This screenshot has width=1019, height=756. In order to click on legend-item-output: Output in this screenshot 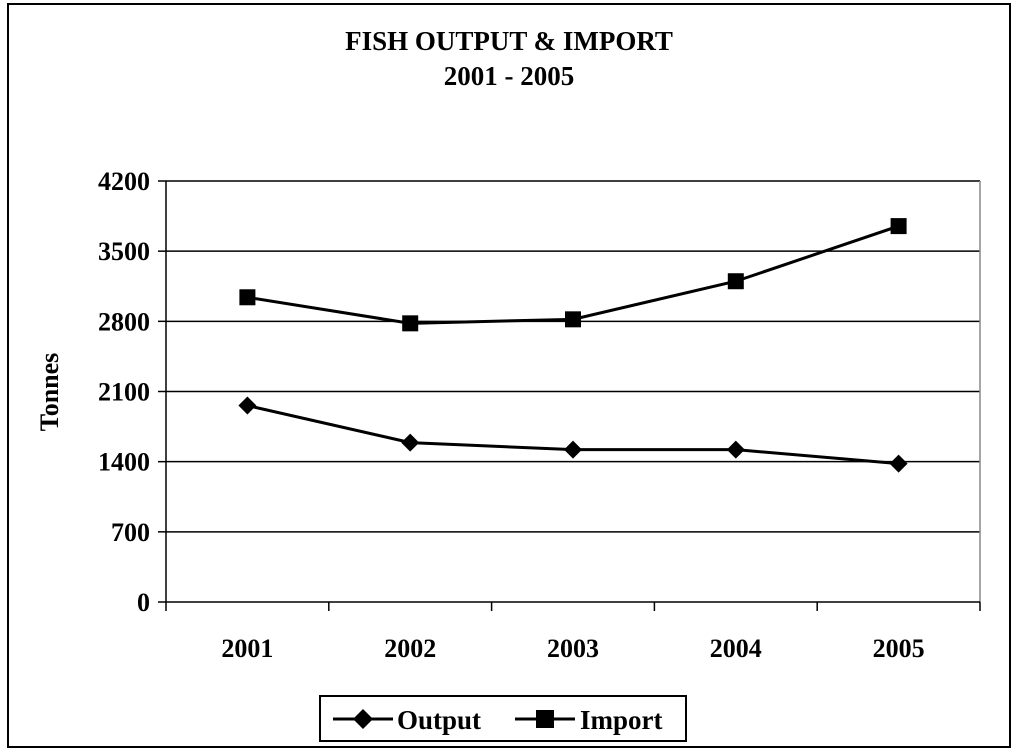, I will do `click(407, 720)`.